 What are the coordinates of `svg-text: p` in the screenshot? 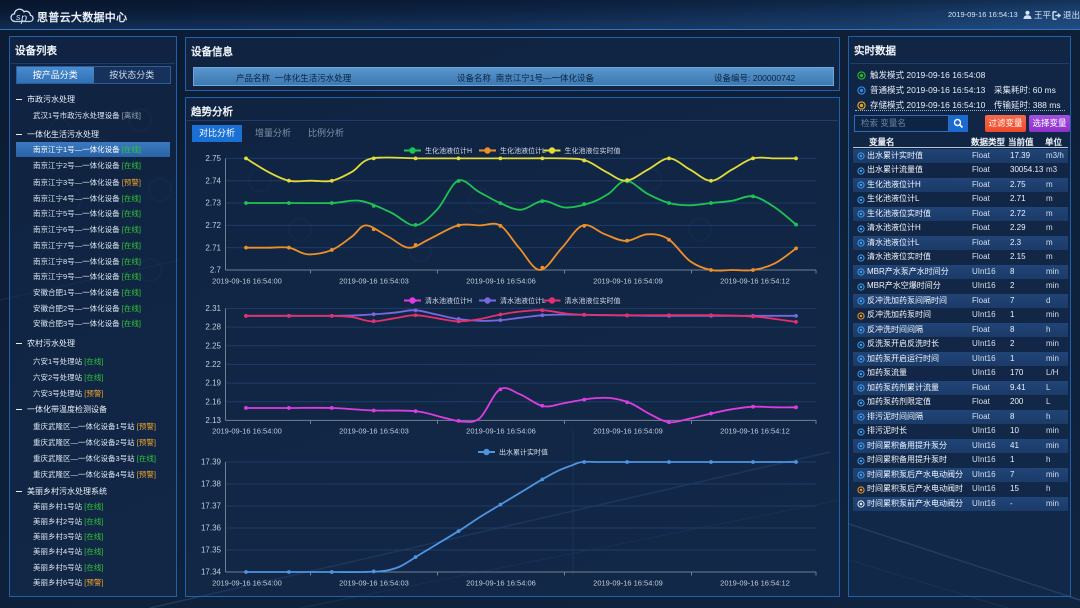 It's located at (23, 19).